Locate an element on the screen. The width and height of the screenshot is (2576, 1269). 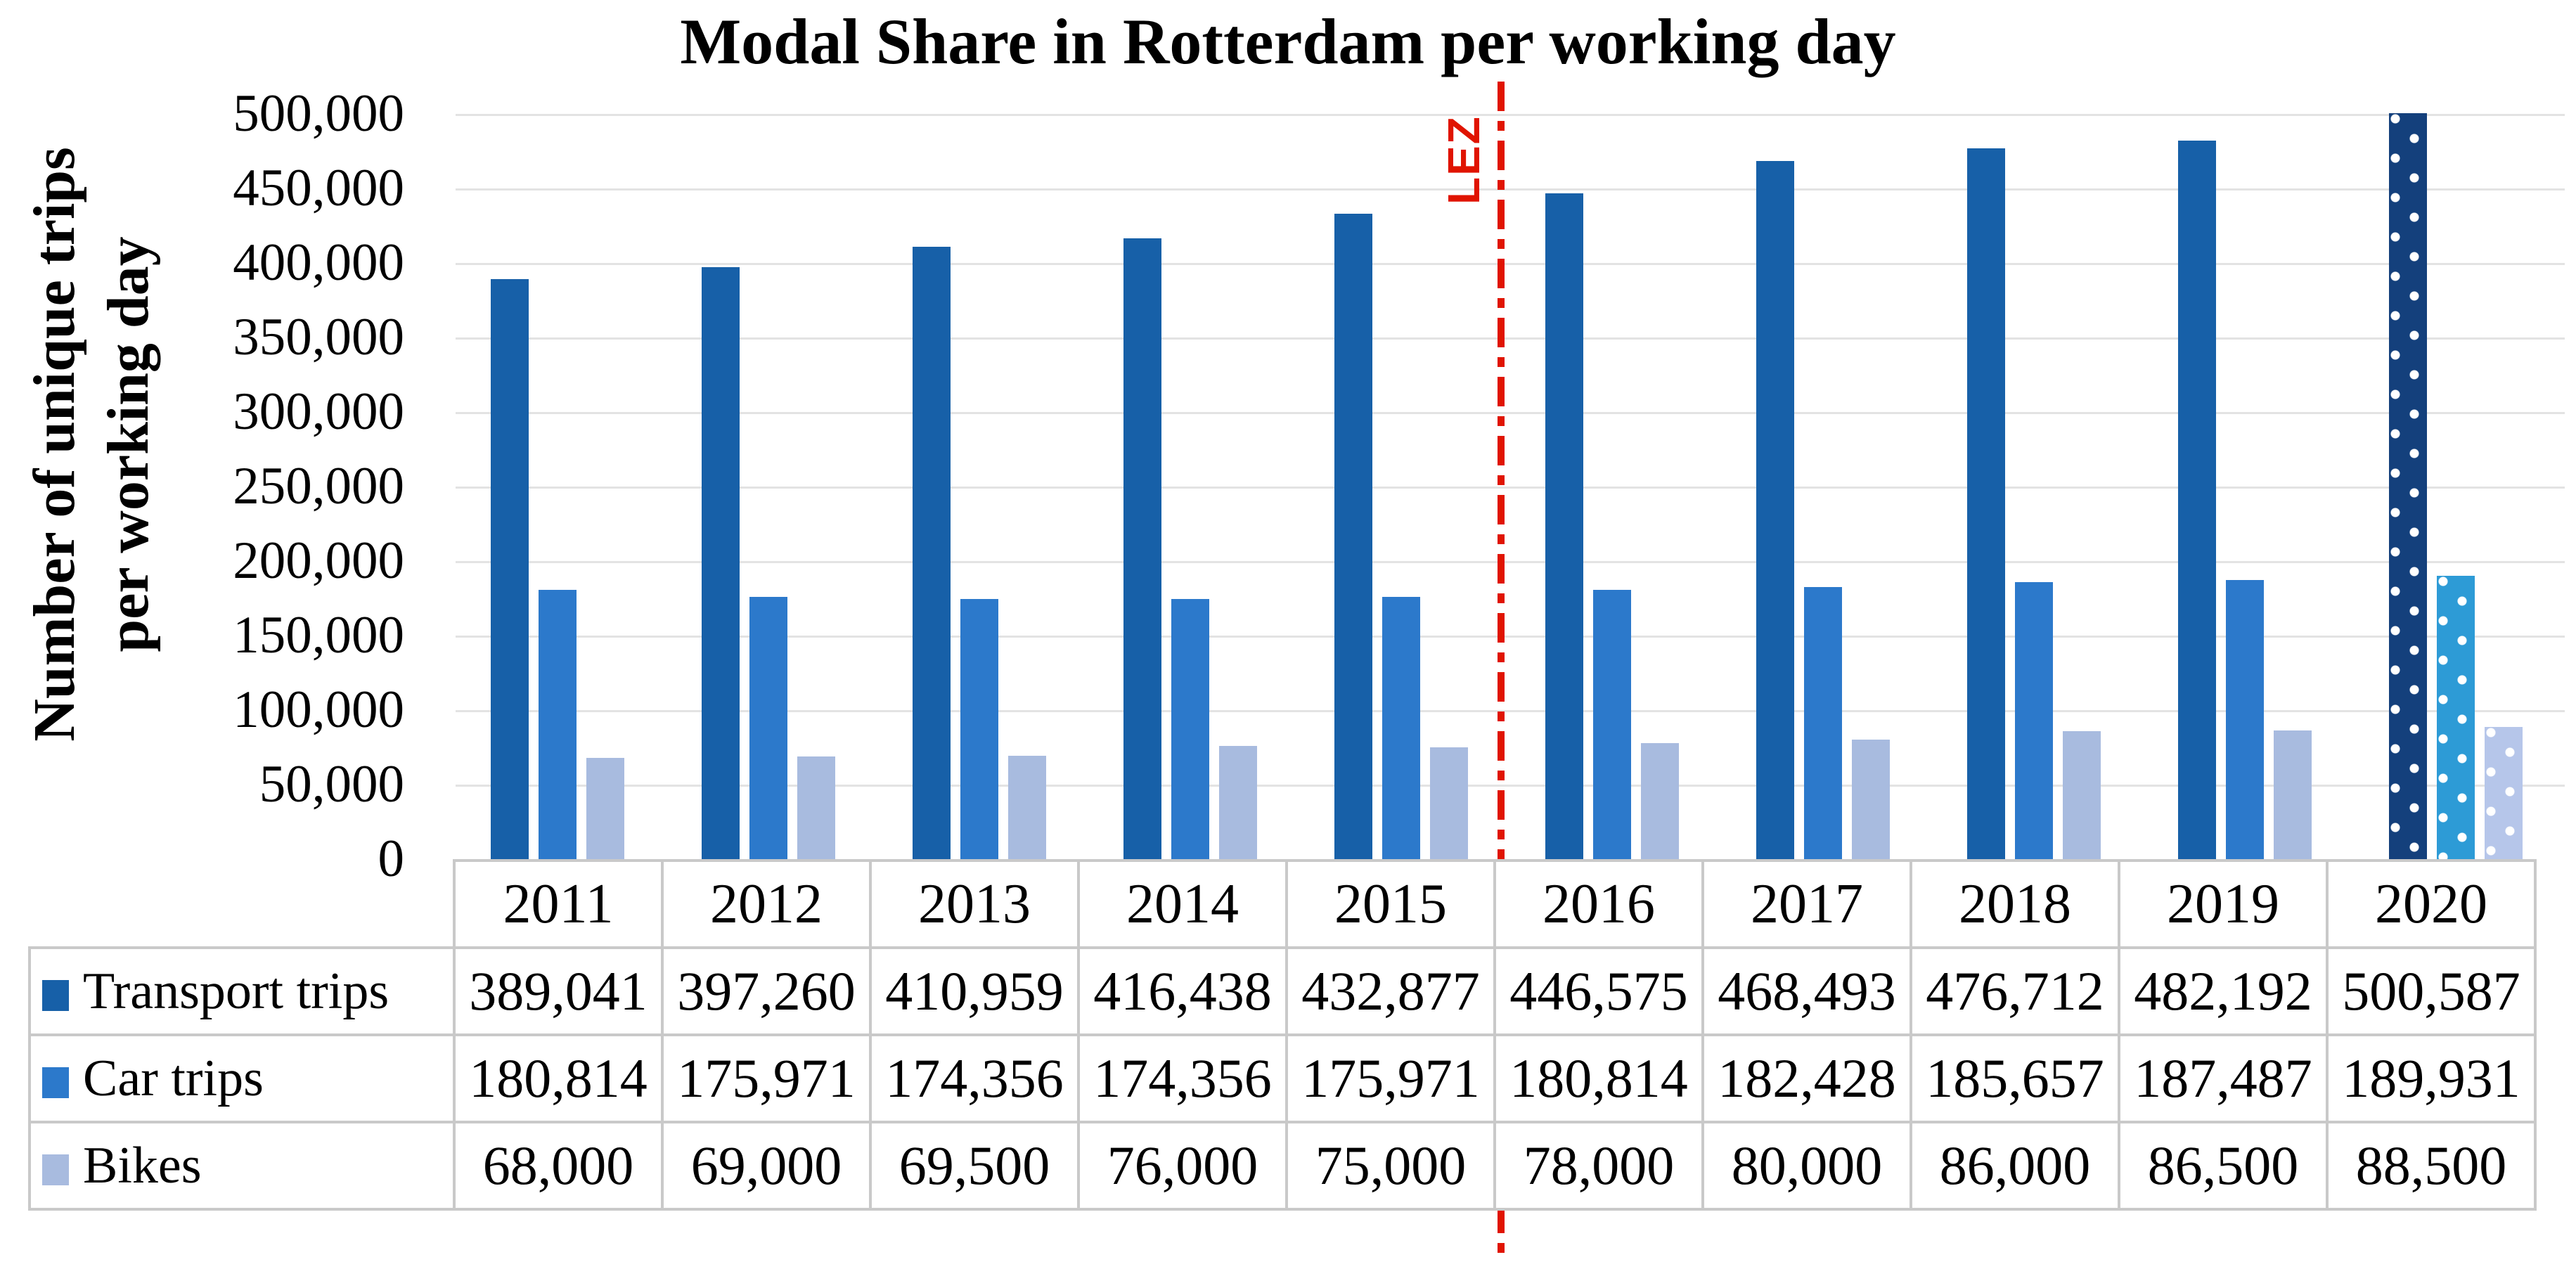
lez-annotation-label: LEZ is located at coordinates (1463, 160).